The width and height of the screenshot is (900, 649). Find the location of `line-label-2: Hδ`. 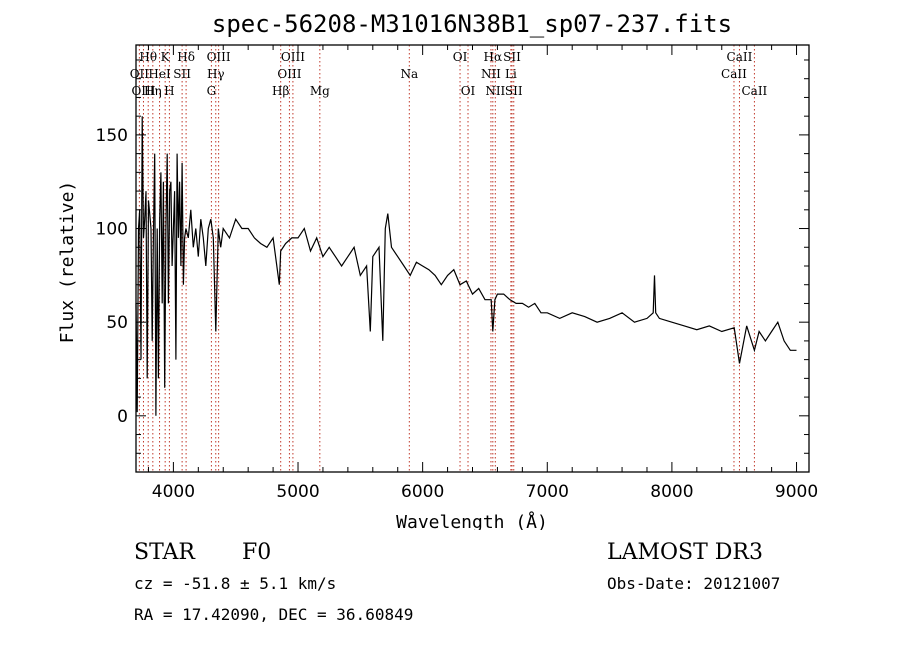

line-label-2: Hδ is located at coordinates (186, 57).